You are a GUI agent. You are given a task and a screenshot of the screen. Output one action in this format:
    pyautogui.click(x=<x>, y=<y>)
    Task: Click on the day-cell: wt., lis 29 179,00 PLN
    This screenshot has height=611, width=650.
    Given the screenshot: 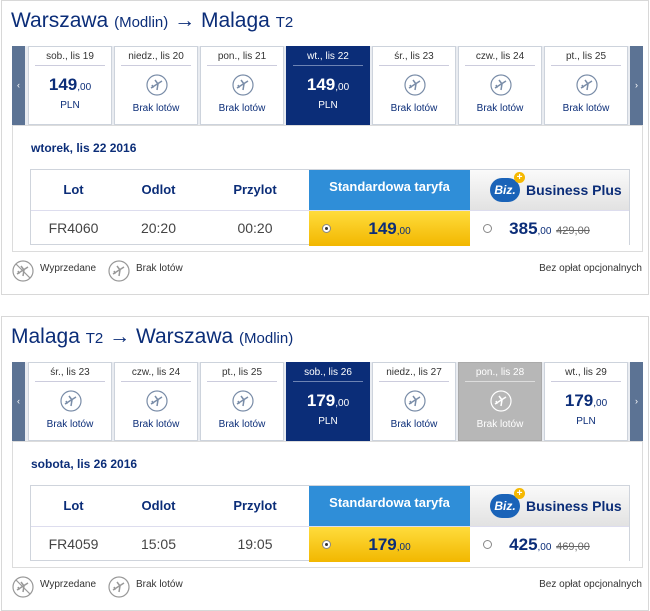 What is the action you would take?
    pyautogui.click(x=586, y=401)
    